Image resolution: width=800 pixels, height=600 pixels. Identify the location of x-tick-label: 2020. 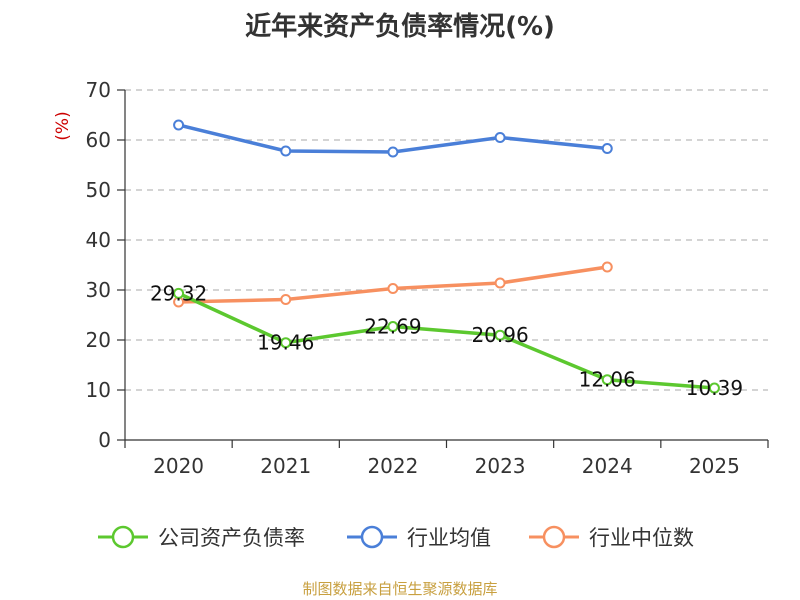
(178, 466).